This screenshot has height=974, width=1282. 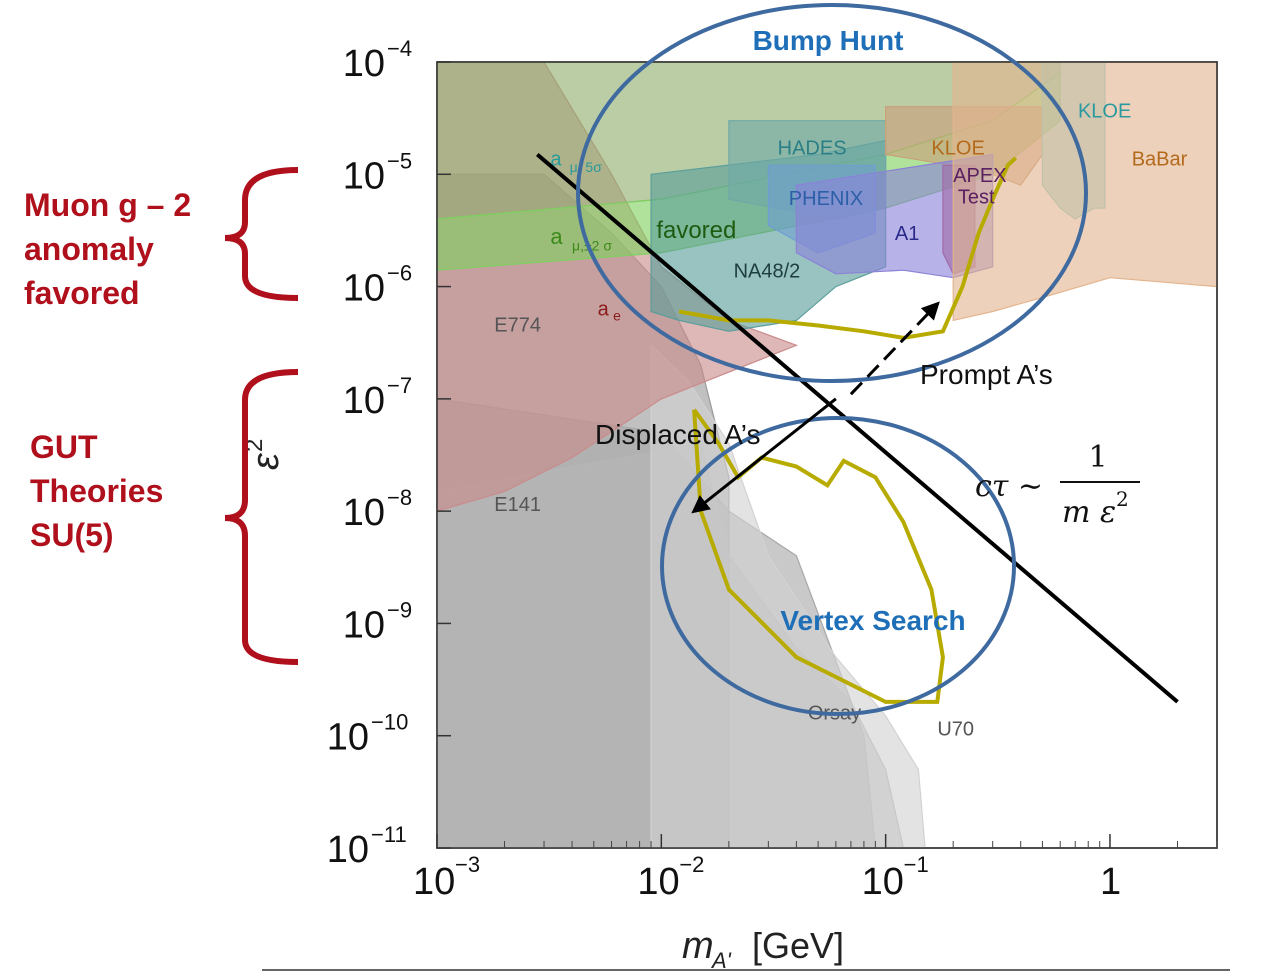 What do you see at coordinates (364, 513) in the screenshot?
I see `y-tick-label-4: 10` at bounding box center [364, 513].